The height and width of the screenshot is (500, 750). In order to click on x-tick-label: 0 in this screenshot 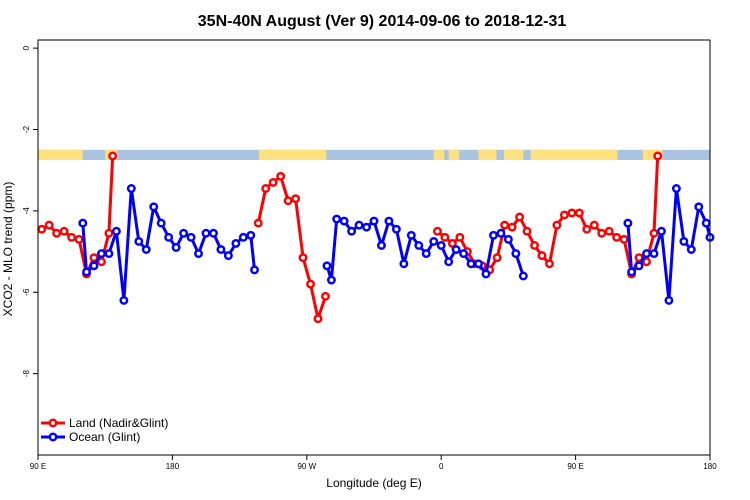, I will do `click(441, 466)`.